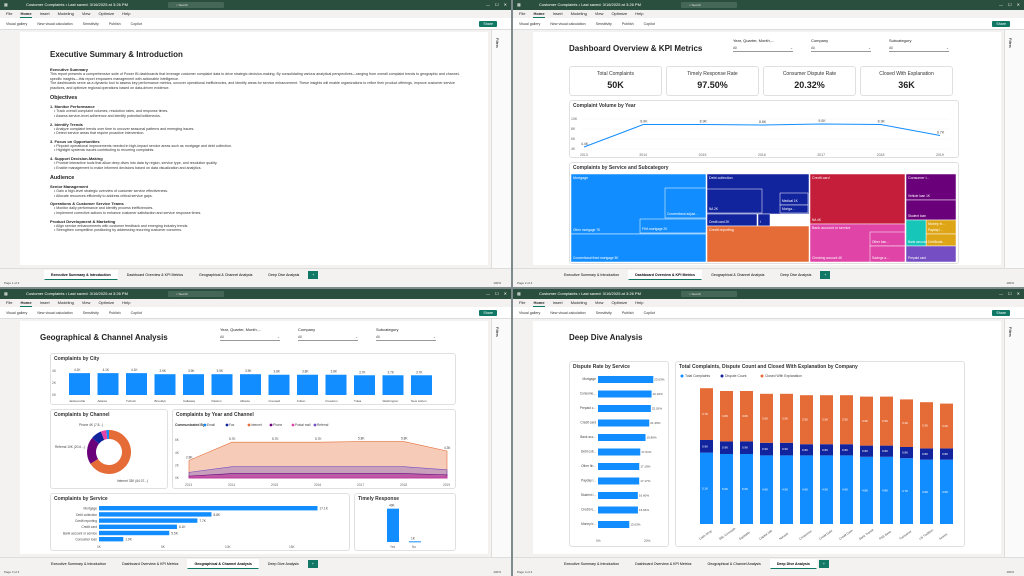 The image size is (1024, 576). What do you see at coordinates (615, 81) in the screenshot?
I see `kpi-card: Total Complaints 50K` at bounding box center [615, 81].